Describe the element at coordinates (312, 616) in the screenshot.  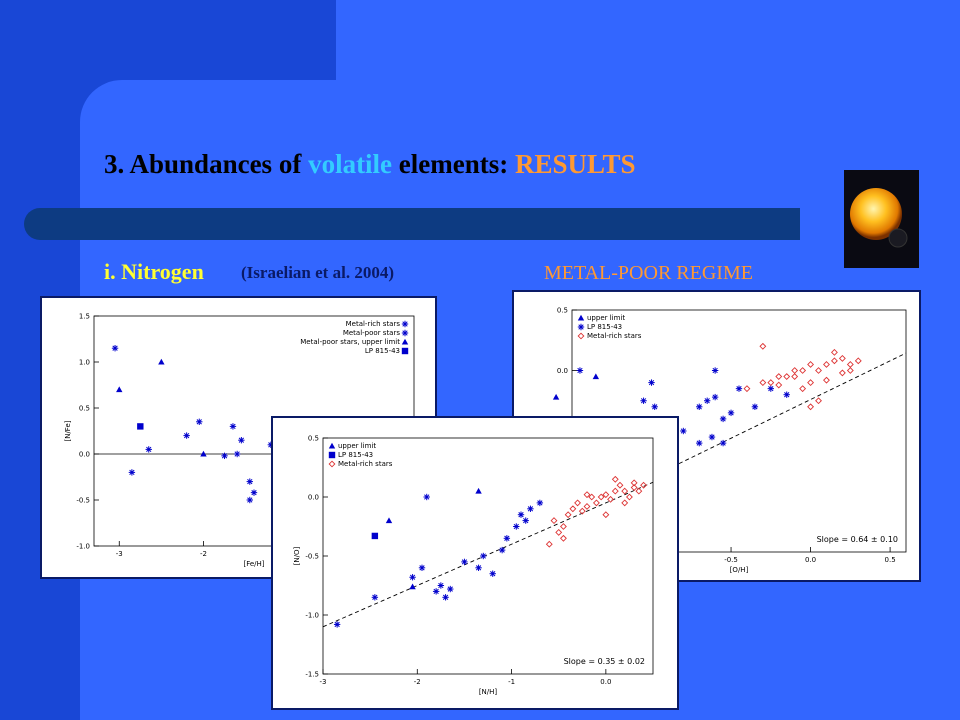
I see `y-tick-label: -1.0` at that location.